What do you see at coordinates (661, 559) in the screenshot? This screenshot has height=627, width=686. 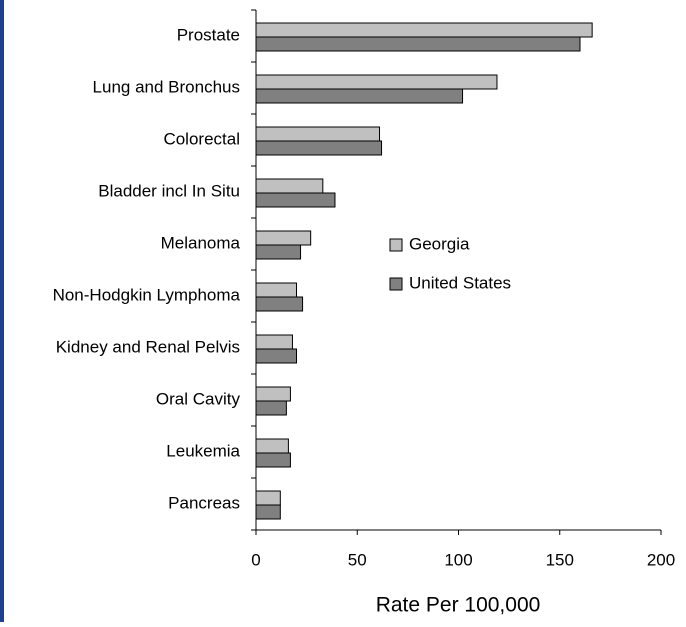 I see `x-tick-label: 200` at bounding box center [661, 559].